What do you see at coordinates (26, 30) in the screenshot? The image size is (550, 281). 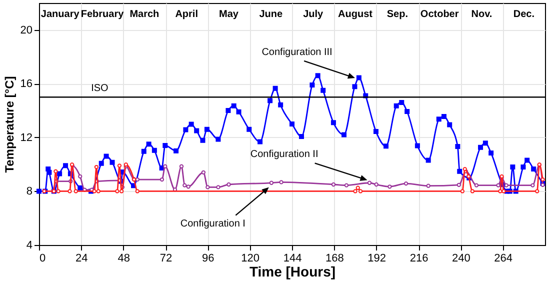 I see `y-tick-label: 20` at bounding box center [26, 30].